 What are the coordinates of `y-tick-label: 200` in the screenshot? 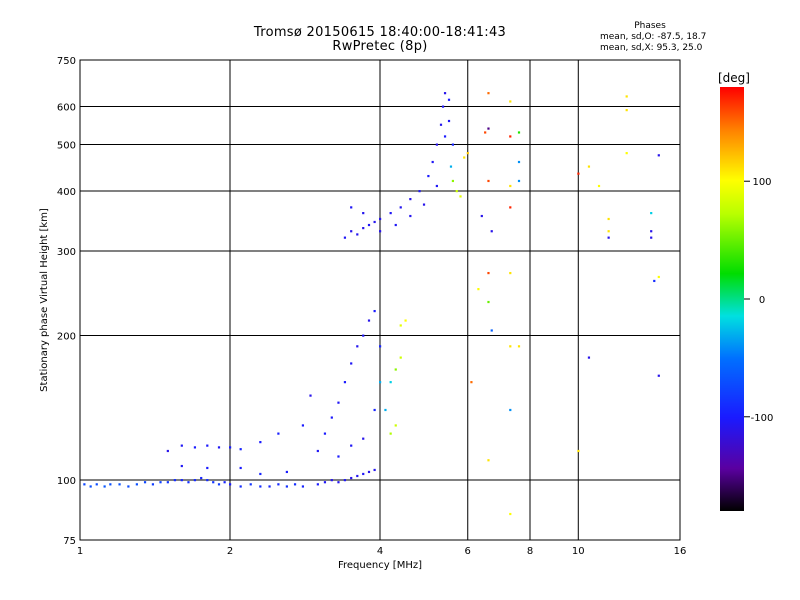 It's located at (66, 337).